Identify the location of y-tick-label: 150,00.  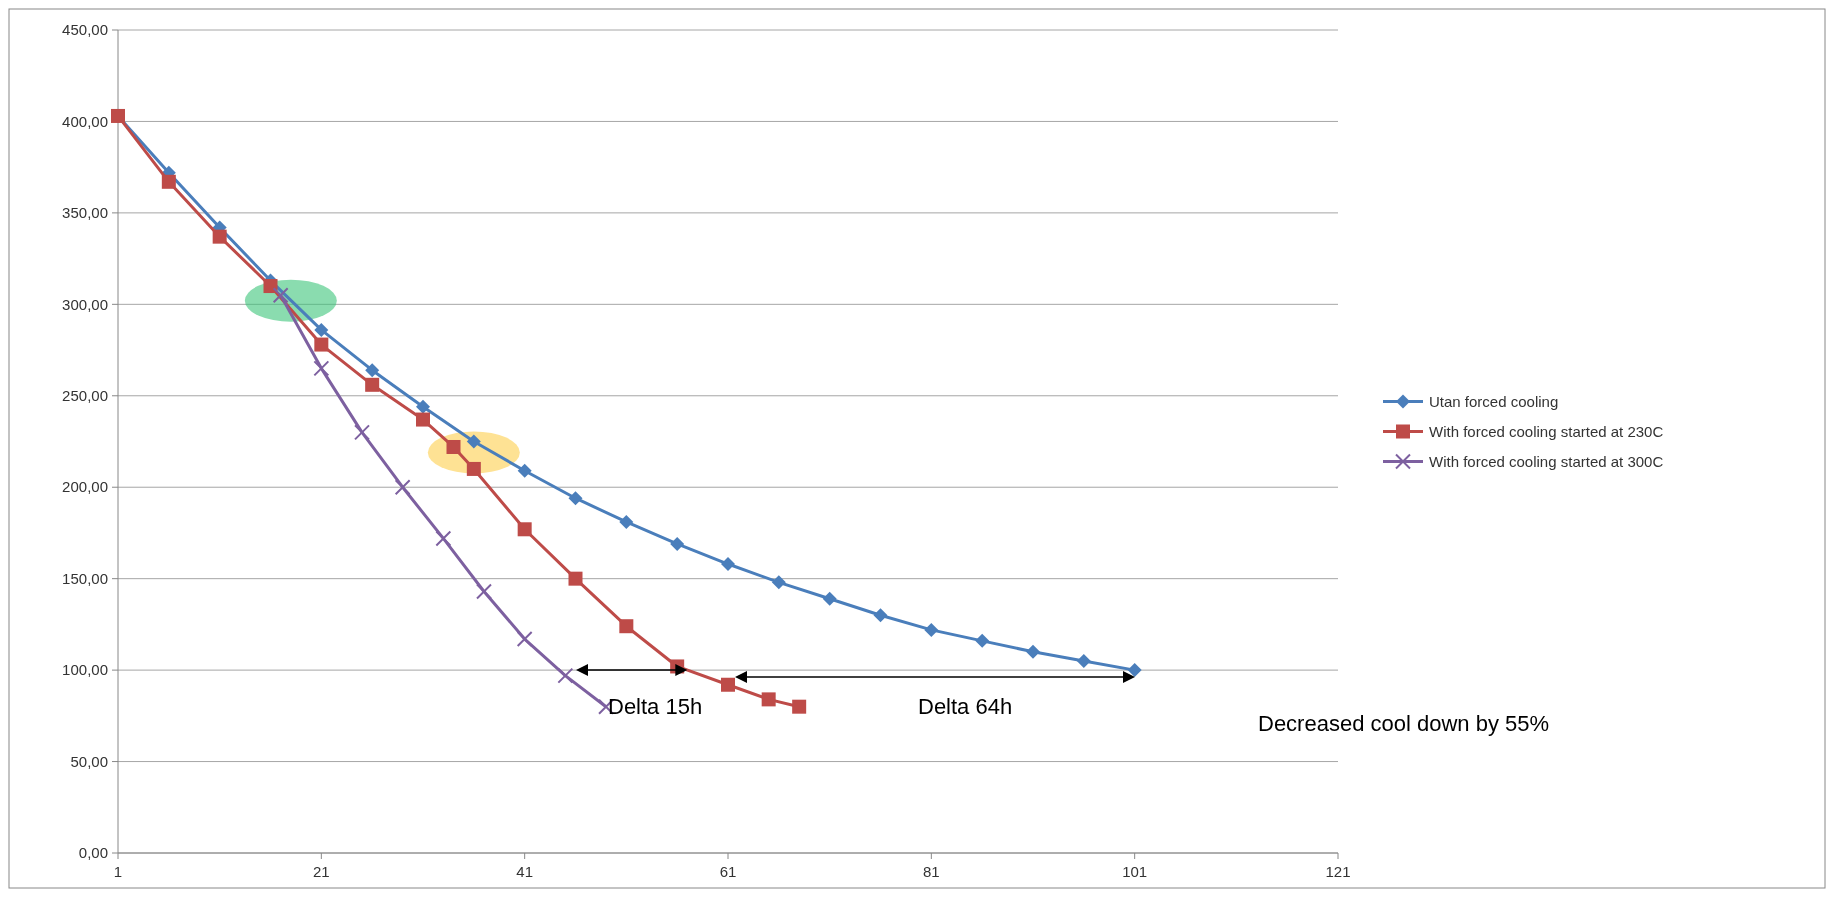
(85, 578).